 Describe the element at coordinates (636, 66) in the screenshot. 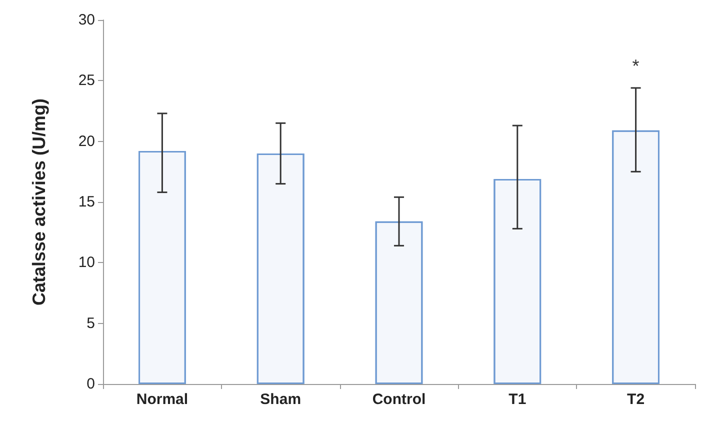

I see `annotation: *` at that location.